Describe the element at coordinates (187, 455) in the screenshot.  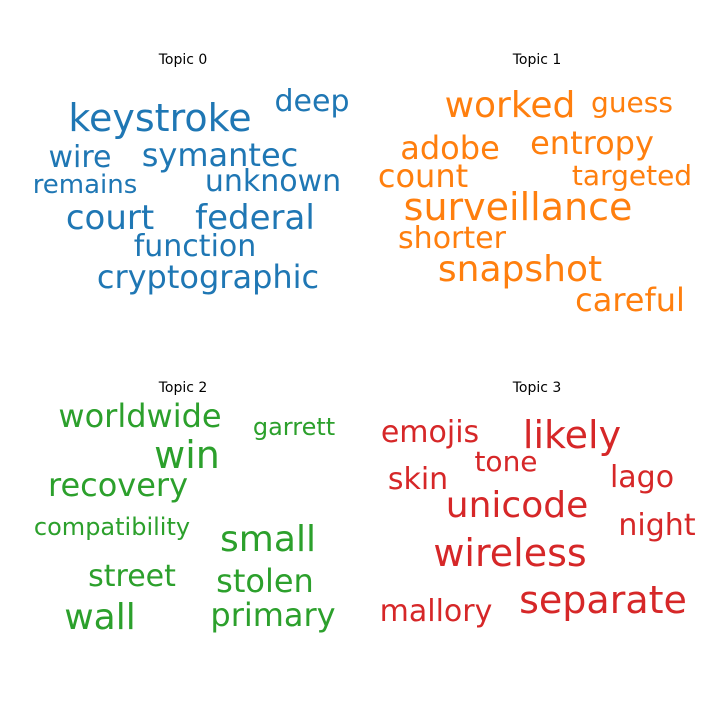
I see `cloud-word: win` at that location.